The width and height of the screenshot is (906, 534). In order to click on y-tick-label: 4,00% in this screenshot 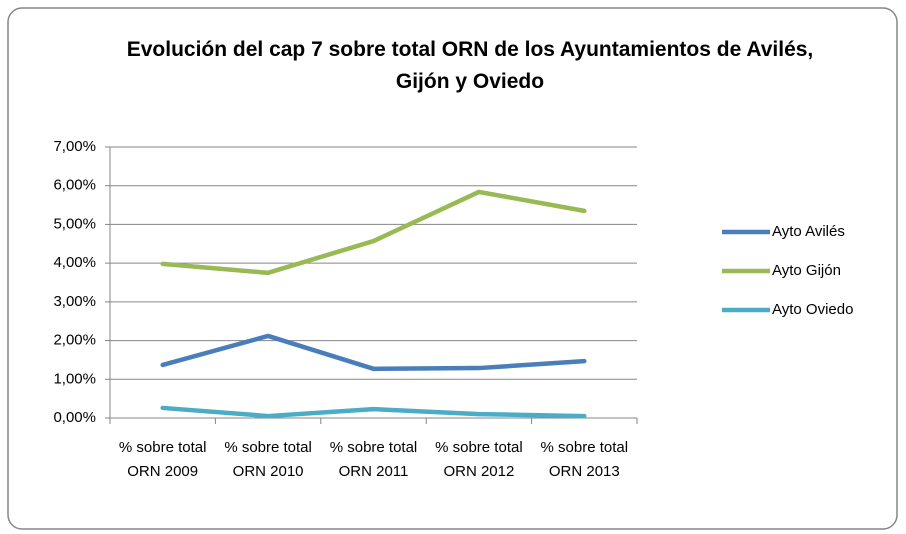, I will do `click(74, 262)`.